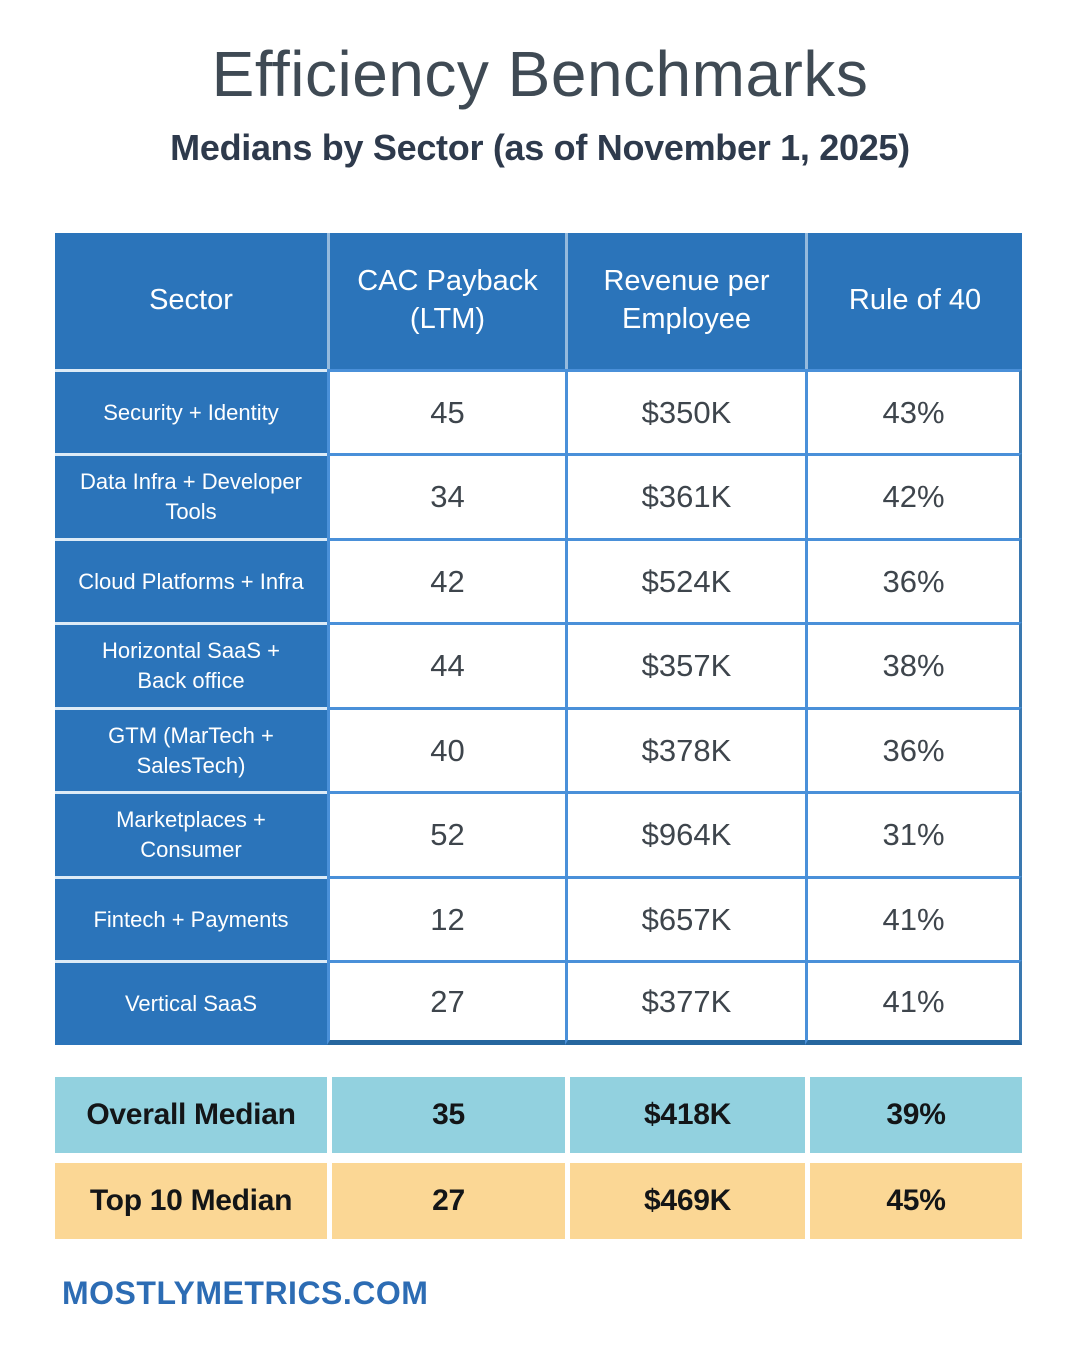 Image resolution: width=1080 pixels, height=1350 pixels. Describe the element at coordinates (191, 749) in the screenshot. I see `sector-cell: GTM (MarTech + SalesTech)` at that location.